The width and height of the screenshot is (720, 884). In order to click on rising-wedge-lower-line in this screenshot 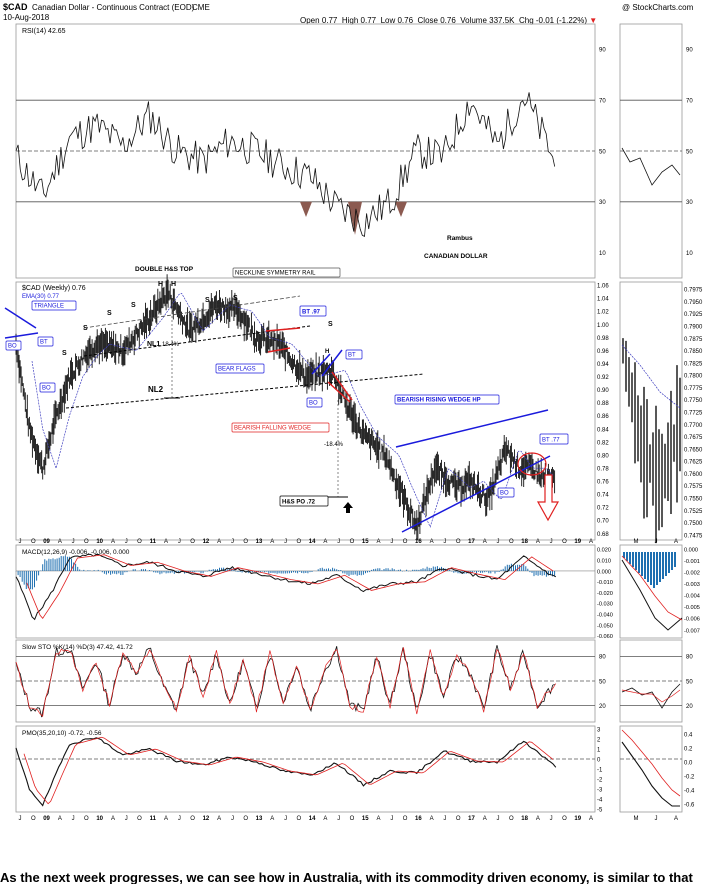, I will do `click(476, 494)`.